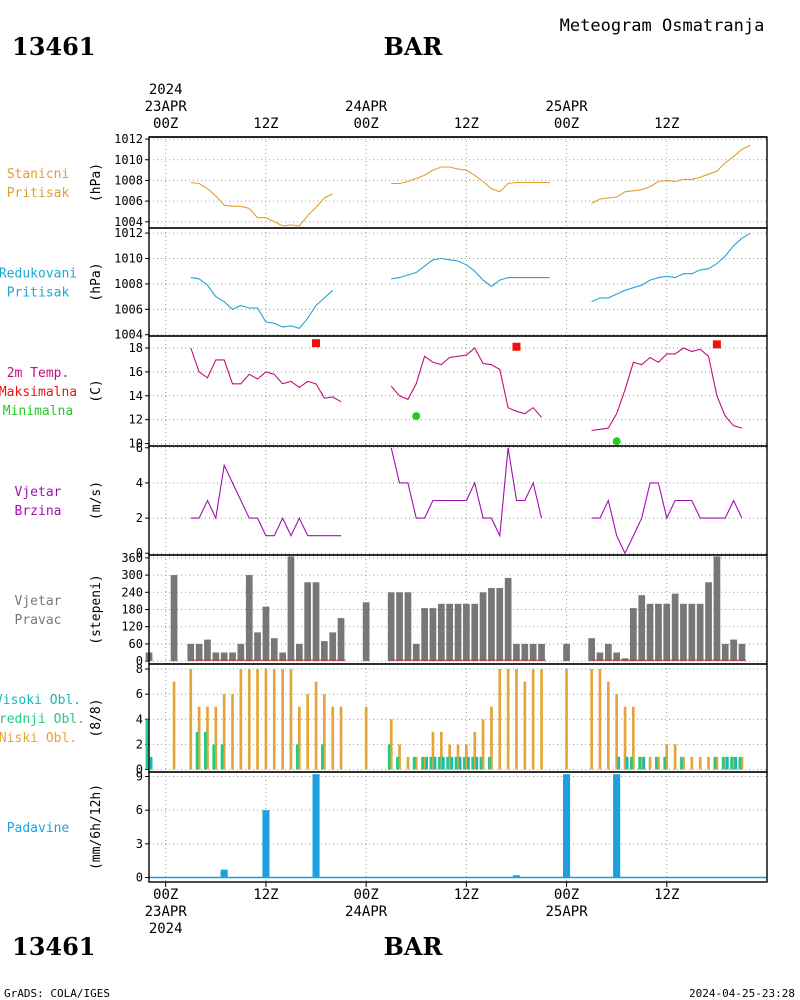 This screenshot has height=1000, width=800. What do you see at coordinates (466, 124) in the screenshot?
I see `top-time-label: 12Z` at bounding box center [466, 124].